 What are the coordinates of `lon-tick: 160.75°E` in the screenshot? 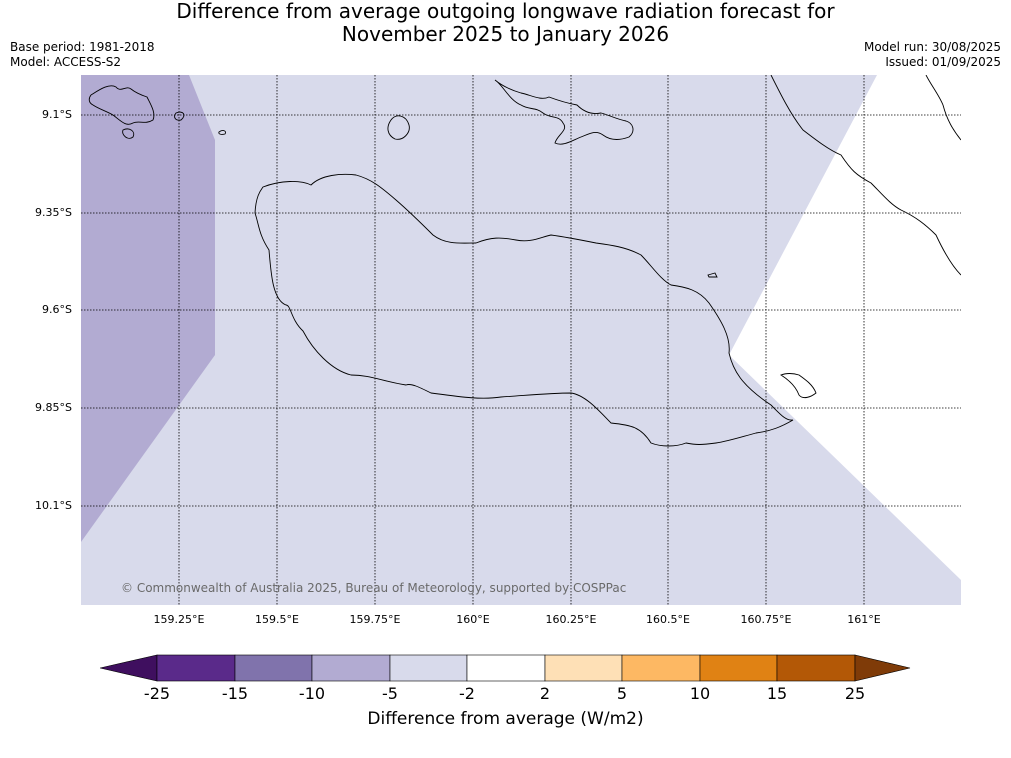 It's located at (766, 619).